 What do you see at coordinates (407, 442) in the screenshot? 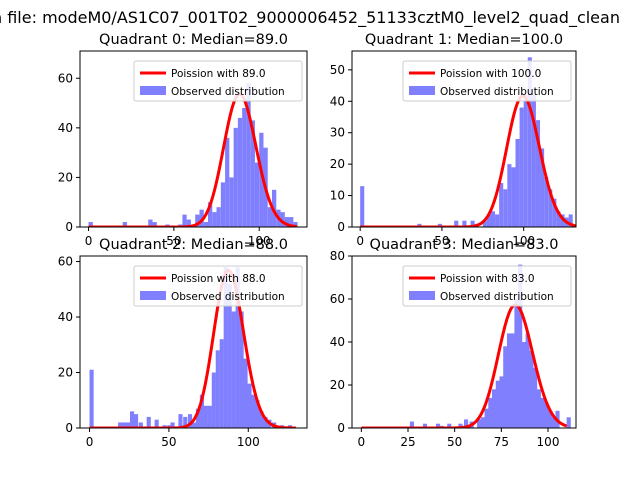
I see `x-tick-label: 25` at bounding box center [407, 442].